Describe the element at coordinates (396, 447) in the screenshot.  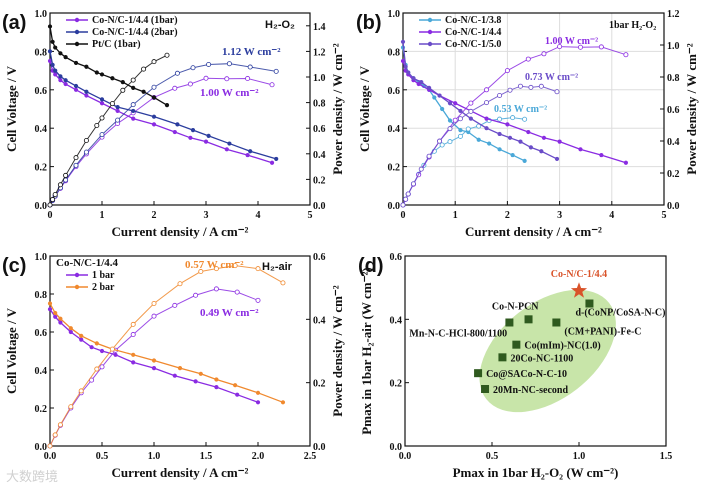
I see `y-tick-label: 0.0` at that location.